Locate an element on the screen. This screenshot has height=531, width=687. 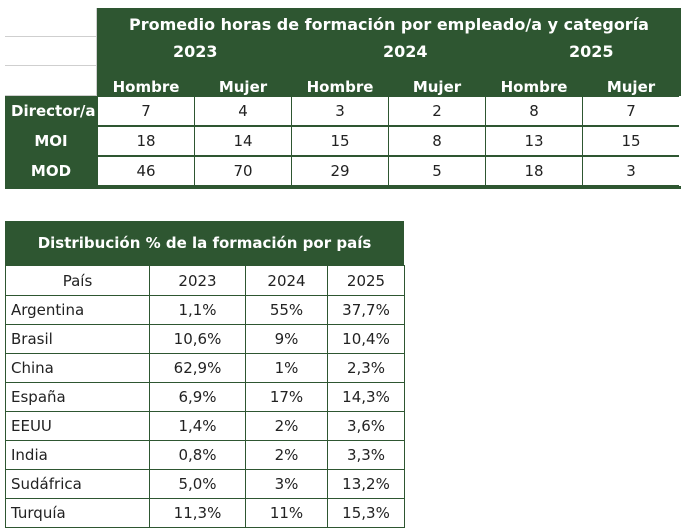
value-cell: 3,3% is located at coordinates (366, 455).